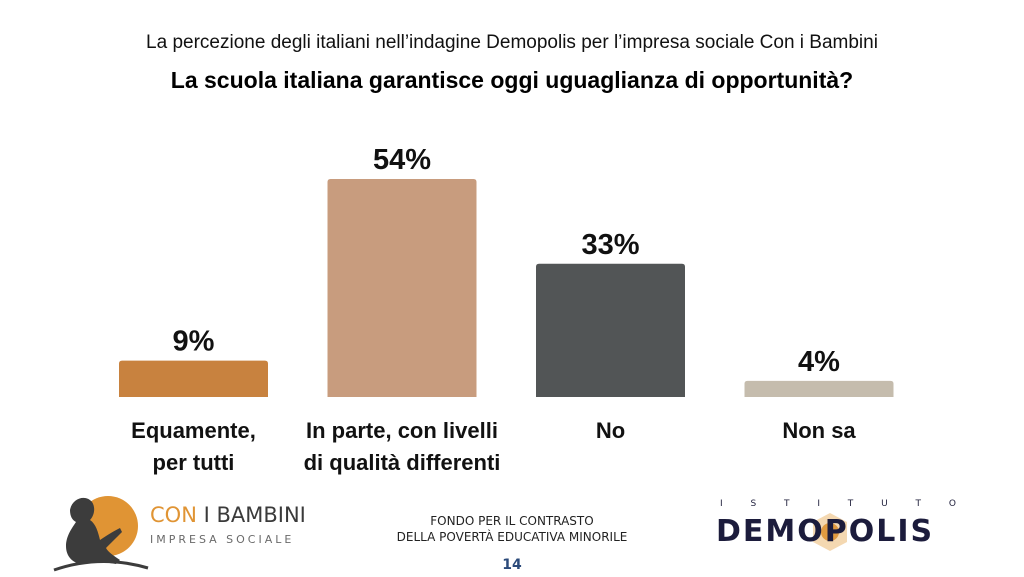 Image resolution: width=1024 pixels, height=577 pixels. I want to click on category-label: di qualità differenti, so click(402, 462).